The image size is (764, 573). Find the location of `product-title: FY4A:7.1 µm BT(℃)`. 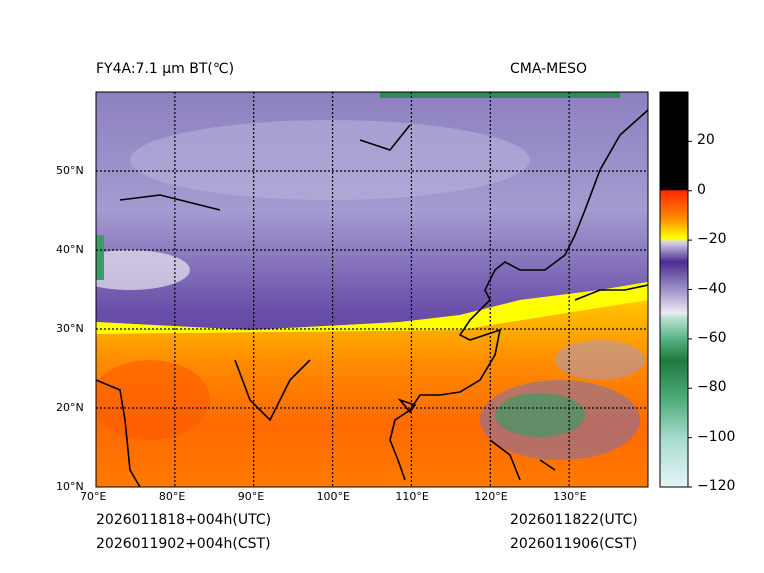

product-title: FY4A:7.1 µm BT(℃) is located at coordinates (165, 69).